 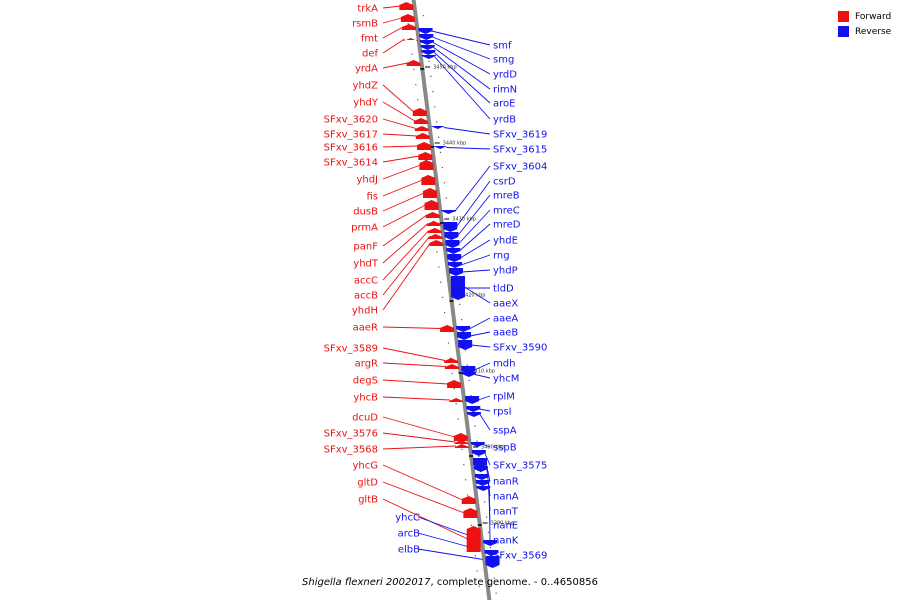 What do you see at coordinates (369, 39) in the screenshot?
I see `forward-gene-label: fmt` at bounding box center [369, 39].